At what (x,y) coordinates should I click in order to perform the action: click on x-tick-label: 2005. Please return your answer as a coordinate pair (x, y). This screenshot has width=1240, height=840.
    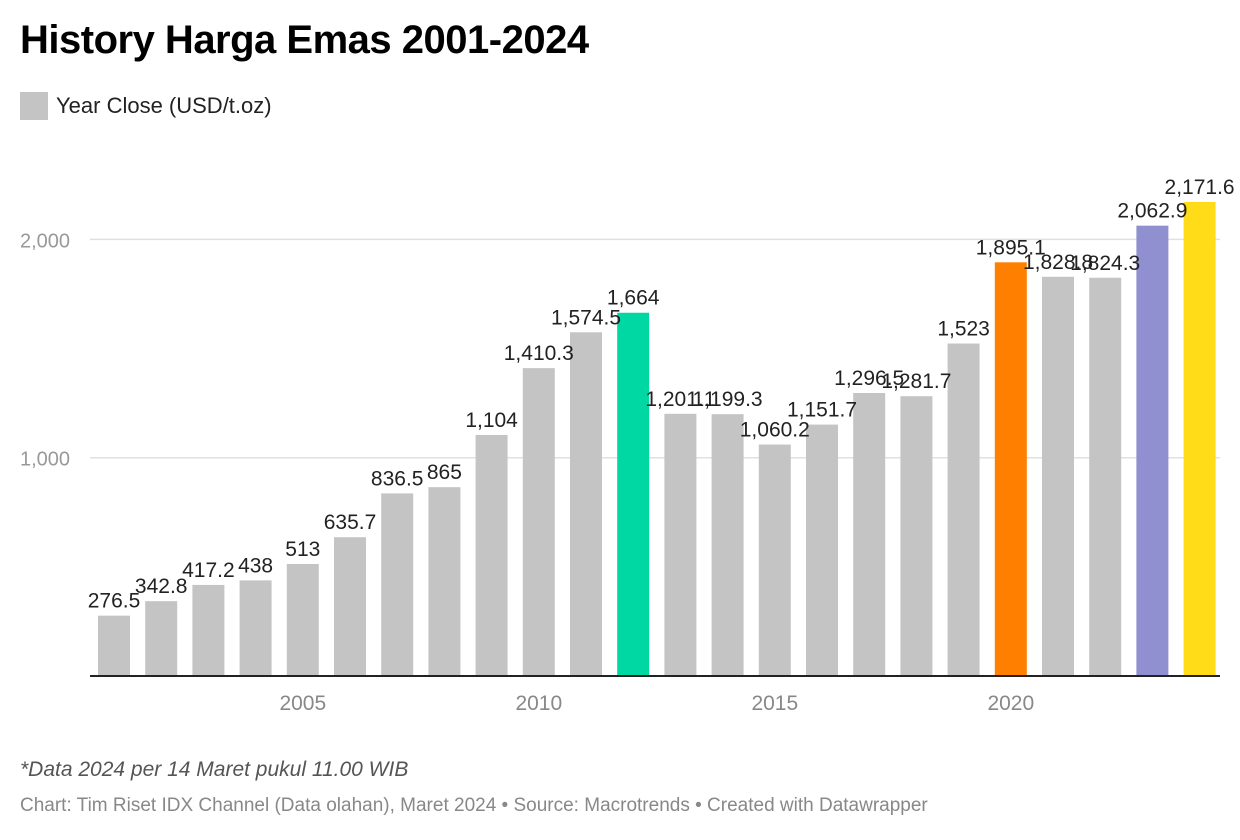
    Looking at the image, I should click on (302, 703).